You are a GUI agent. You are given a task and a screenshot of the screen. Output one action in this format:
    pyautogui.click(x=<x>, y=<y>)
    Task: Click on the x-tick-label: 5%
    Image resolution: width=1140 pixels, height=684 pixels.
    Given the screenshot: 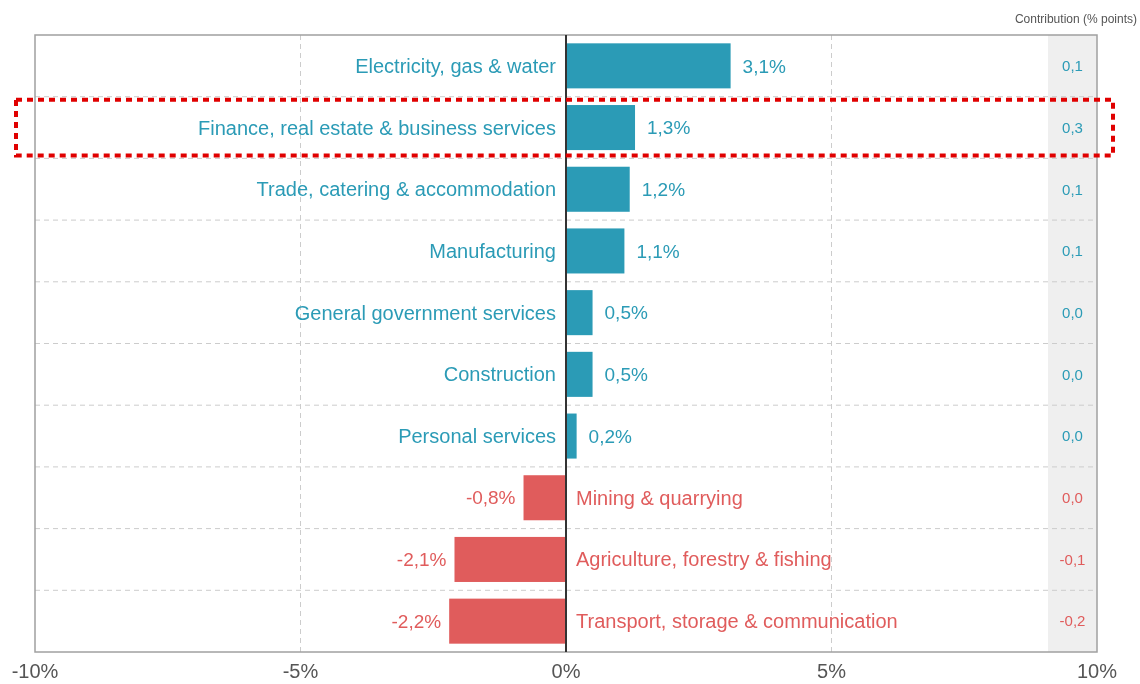 What is the action you would take?
    pyautogui.click(x=832, y=671)
    